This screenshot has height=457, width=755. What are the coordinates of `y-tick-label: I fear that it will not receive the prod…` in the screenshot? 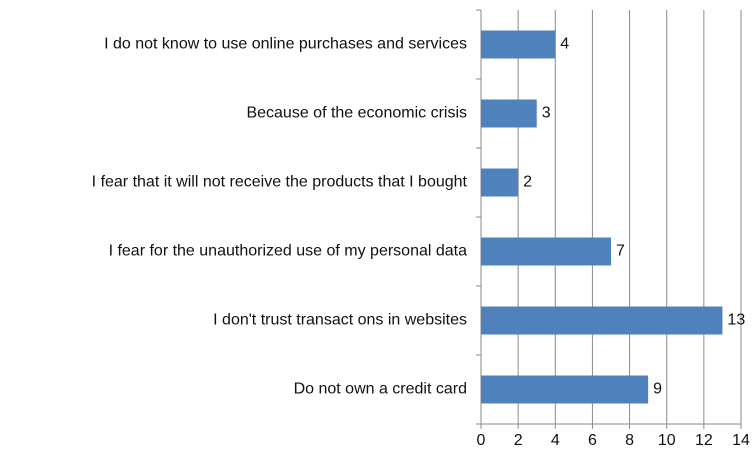 It's located at (280, 182).